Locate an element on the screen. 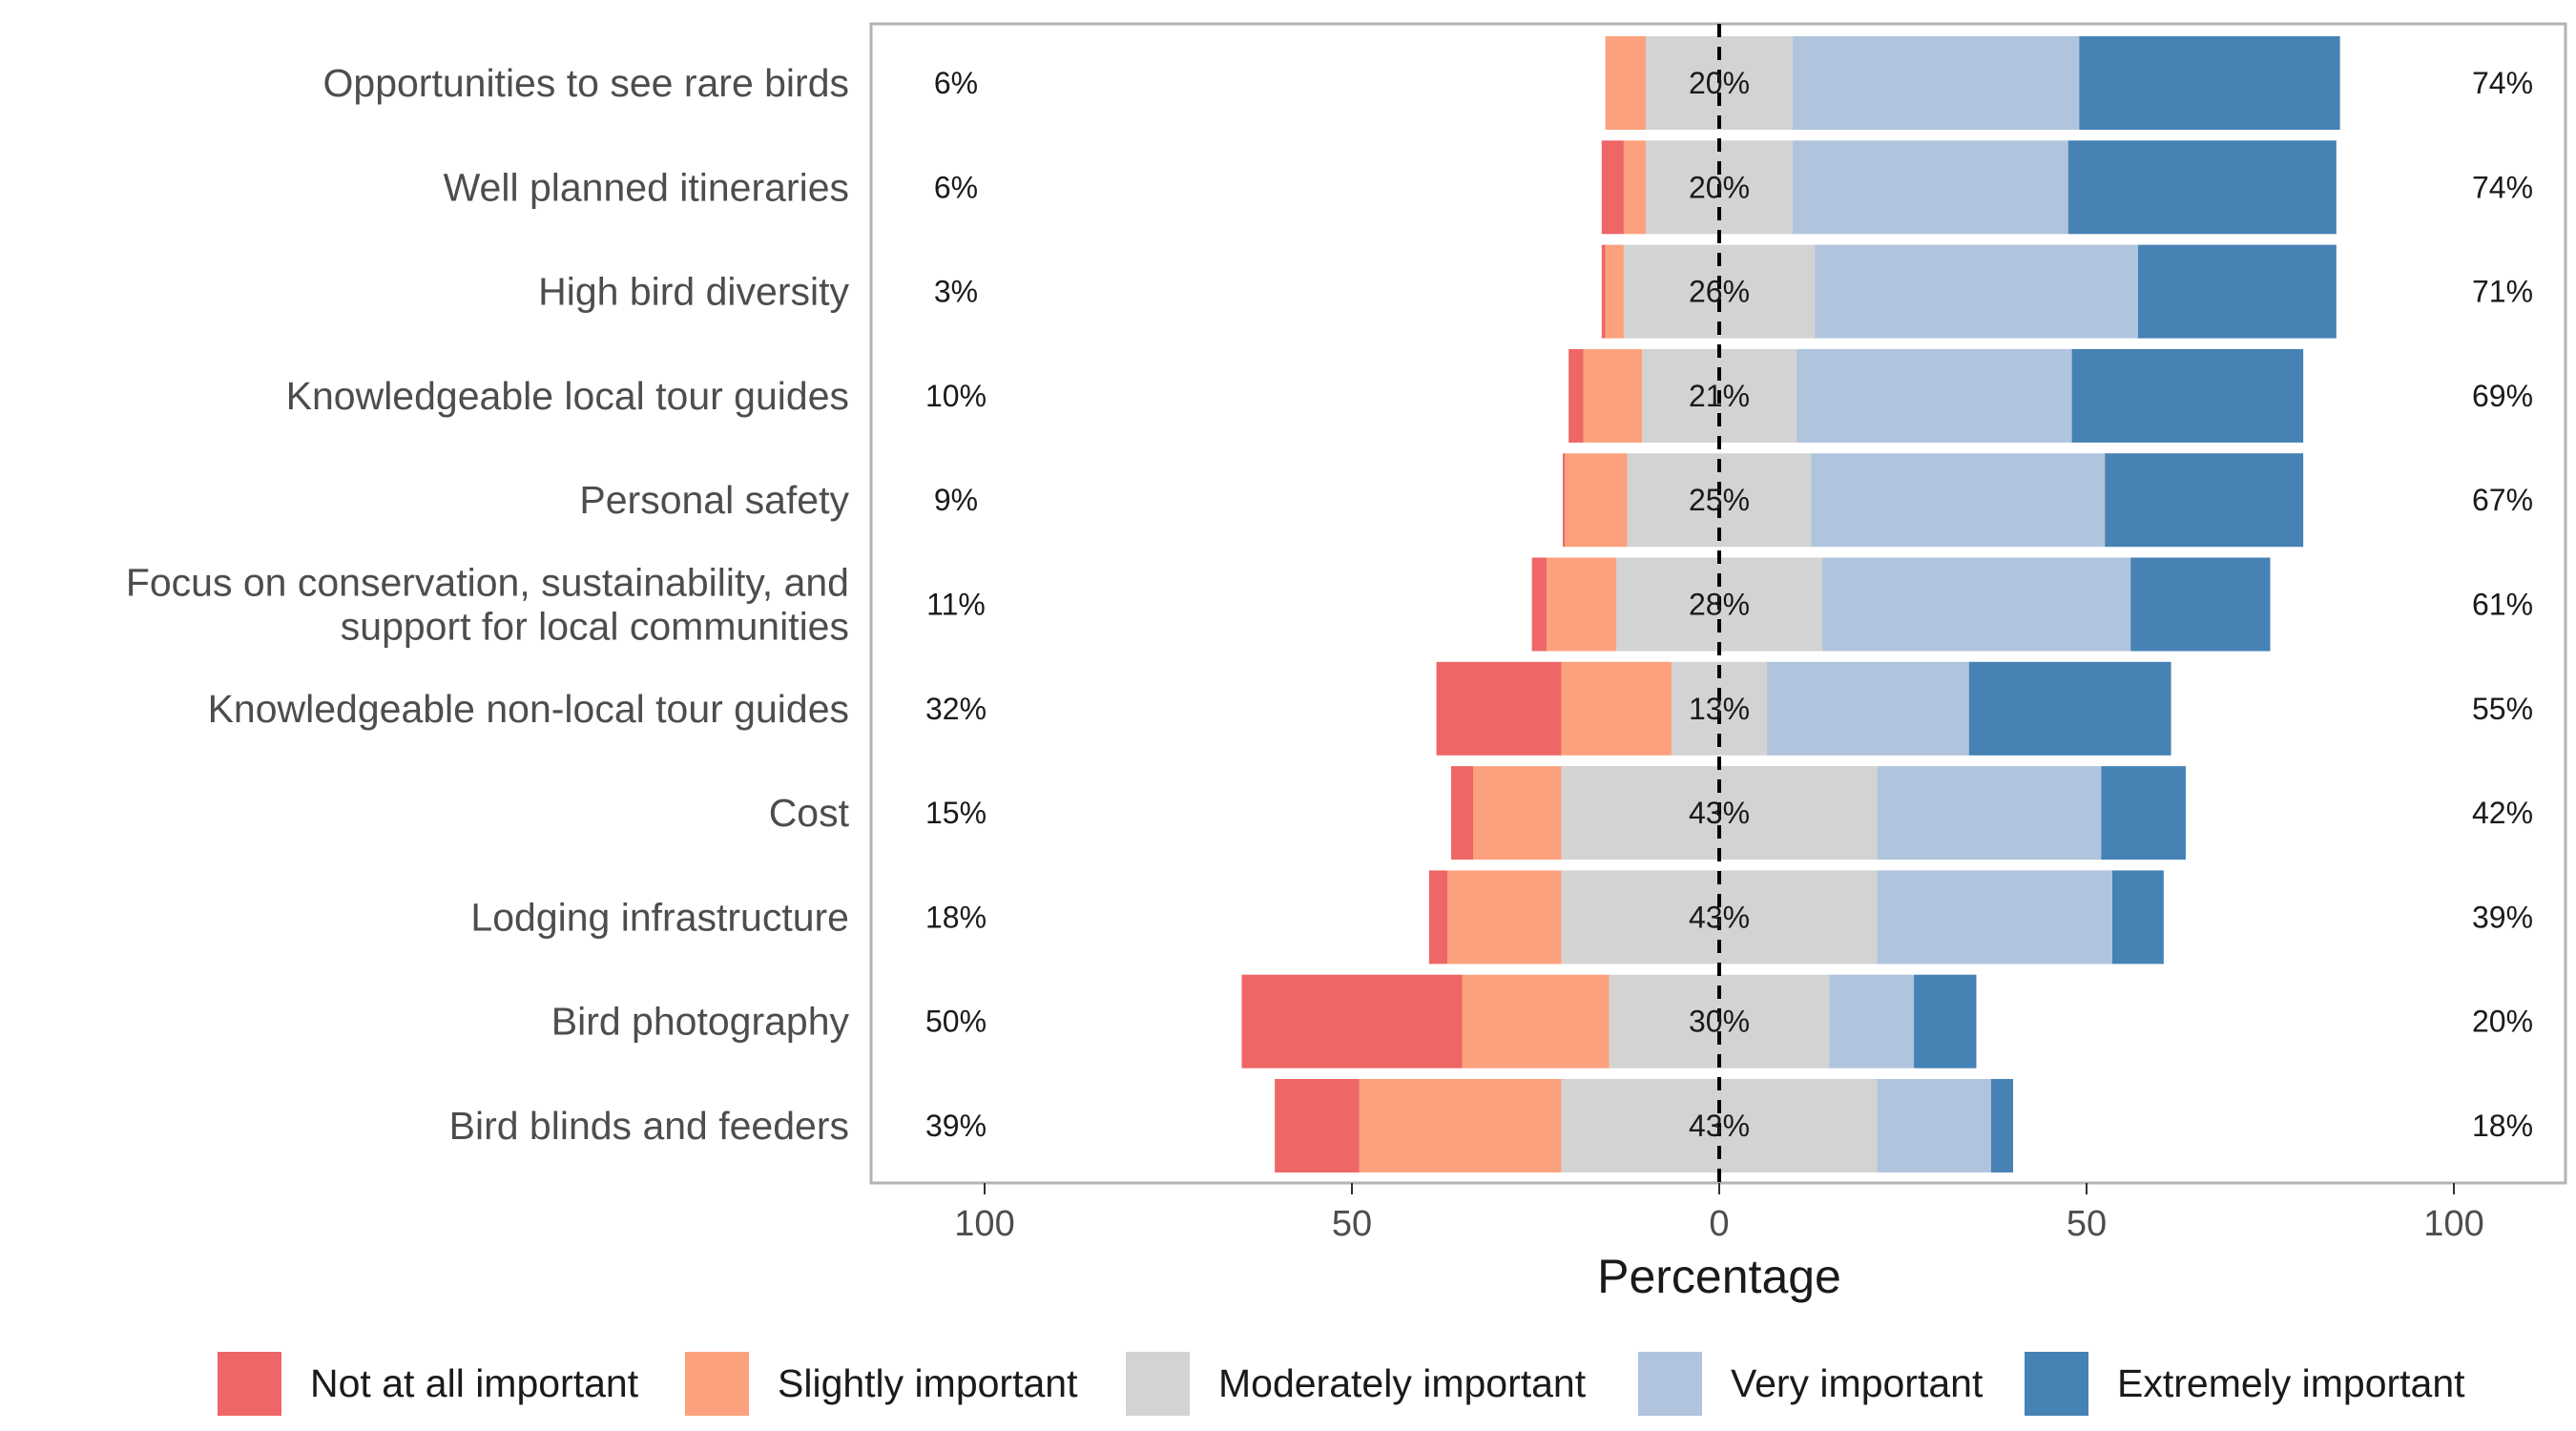 Image resolution: width=2576 pixels, height=1431 pixels. right-total-label: 67% is located at coordinates (2502, 500).